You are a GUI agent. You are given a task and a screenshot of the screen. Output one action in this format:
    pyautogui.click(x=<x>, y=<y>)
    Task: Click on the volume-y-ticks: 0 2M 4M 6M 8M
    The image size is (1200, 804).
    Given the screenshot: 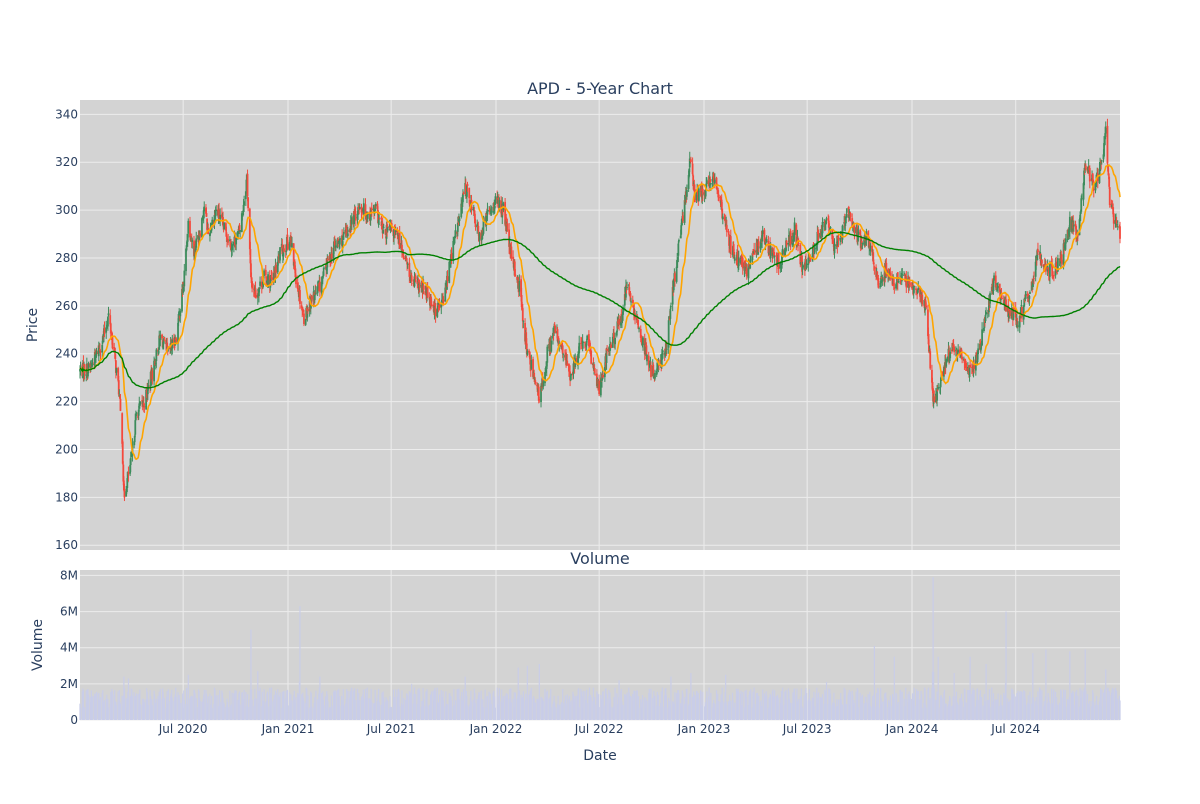 What is the action you would take?
    pyautogui.click(x=69, y=647)
    